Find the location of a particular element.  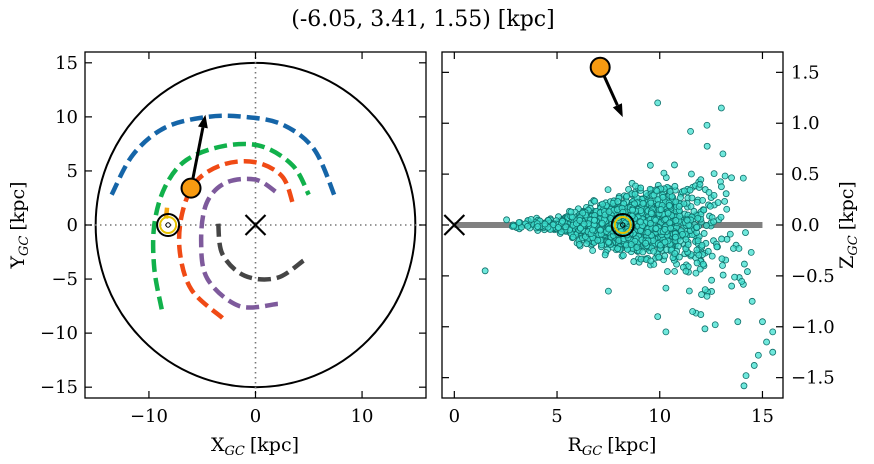

y-tick-label: 1.0 is located at coordinates (805, 123).